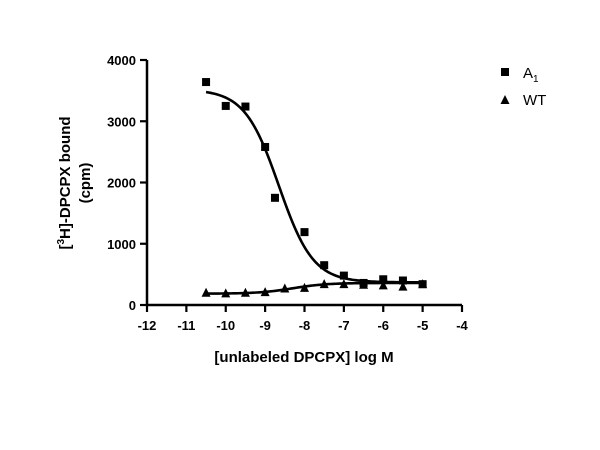 The image size is (600, 450). What do you see at coordinates (534, 100) in the screenshot?
I see `legend-label-wt: WT` at bounding box center [534, 100].